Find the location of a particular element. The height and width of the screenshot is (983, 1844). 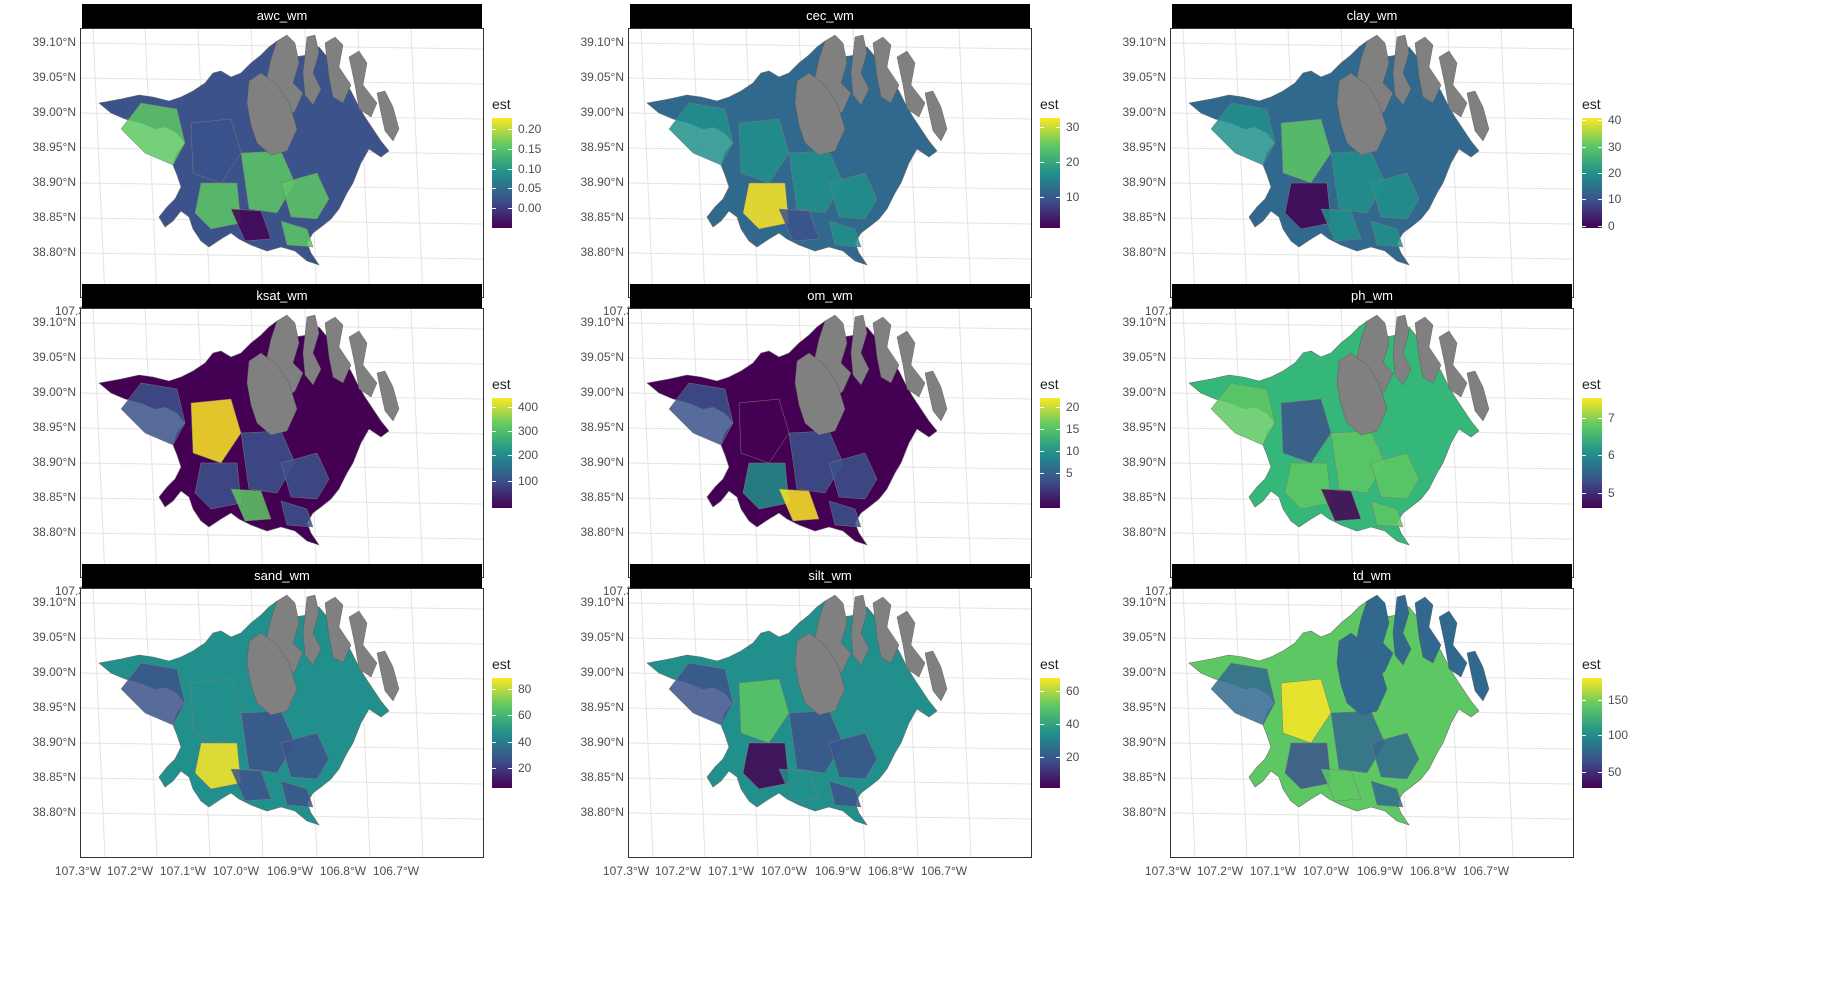

legend-tick-label: 80 is located at coordinates (525, 689).